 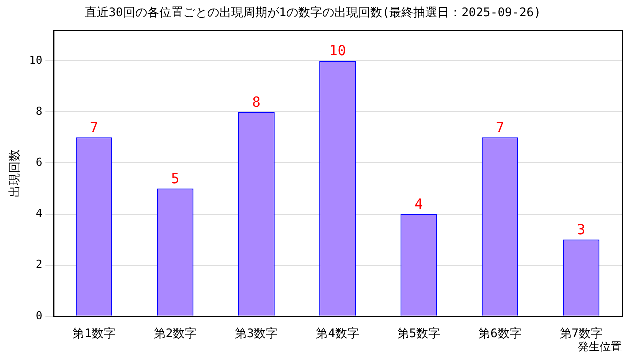 I want to click on x-tick-label: 第1数字, so click(x=94, y=333).